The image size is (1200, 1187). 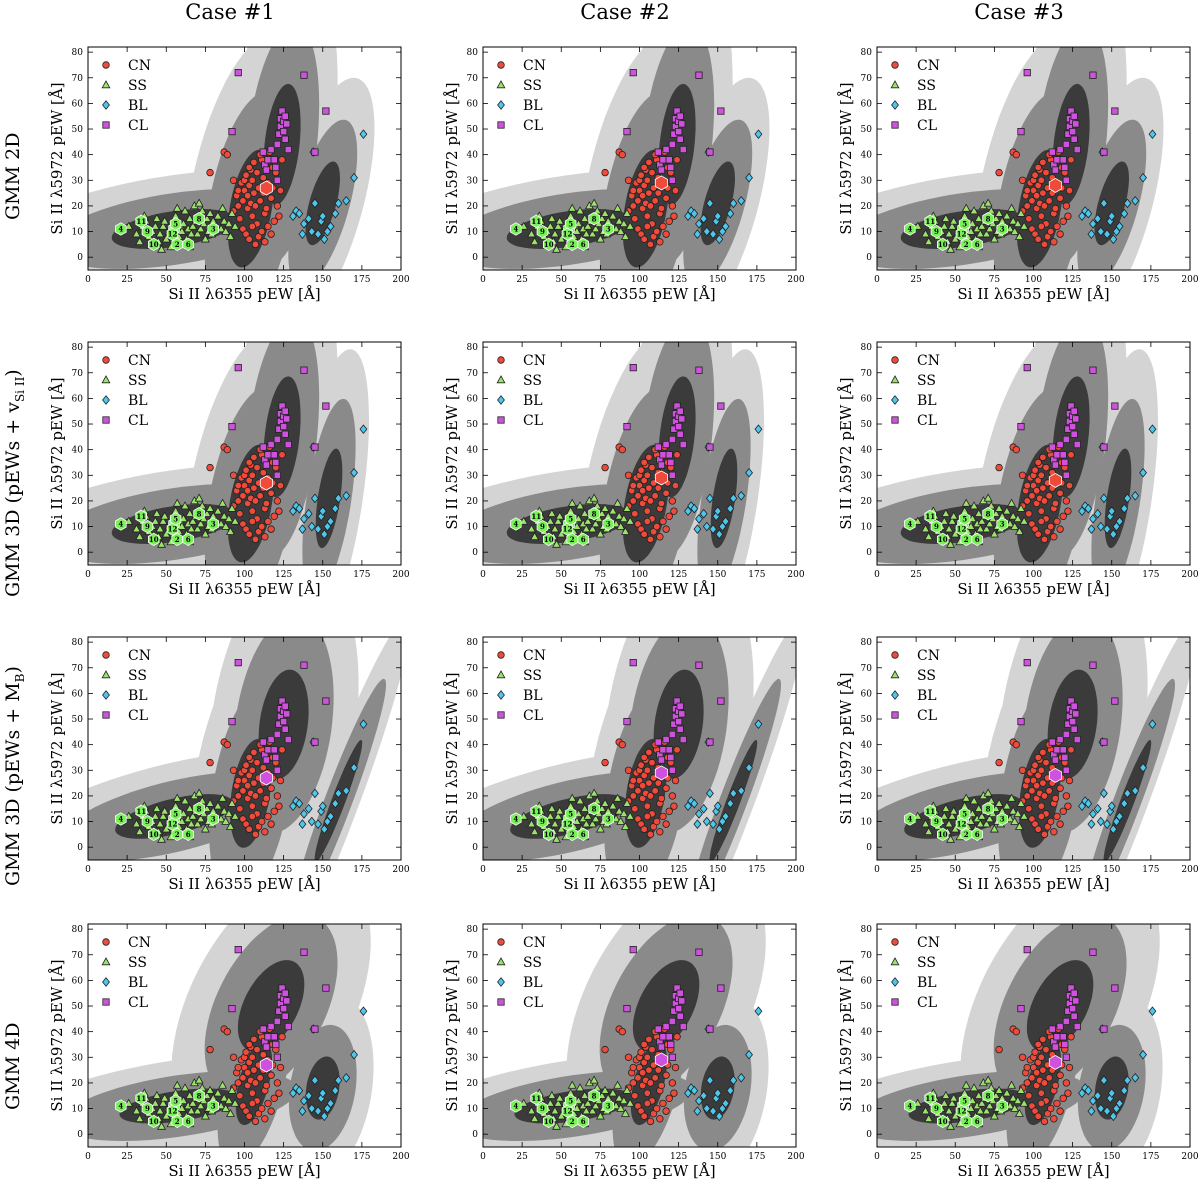 What do you see at coordinates (1019, 12) in the screenshot?
I see `column-title-case-3: Case #3` at bounding box center [1019, 12].